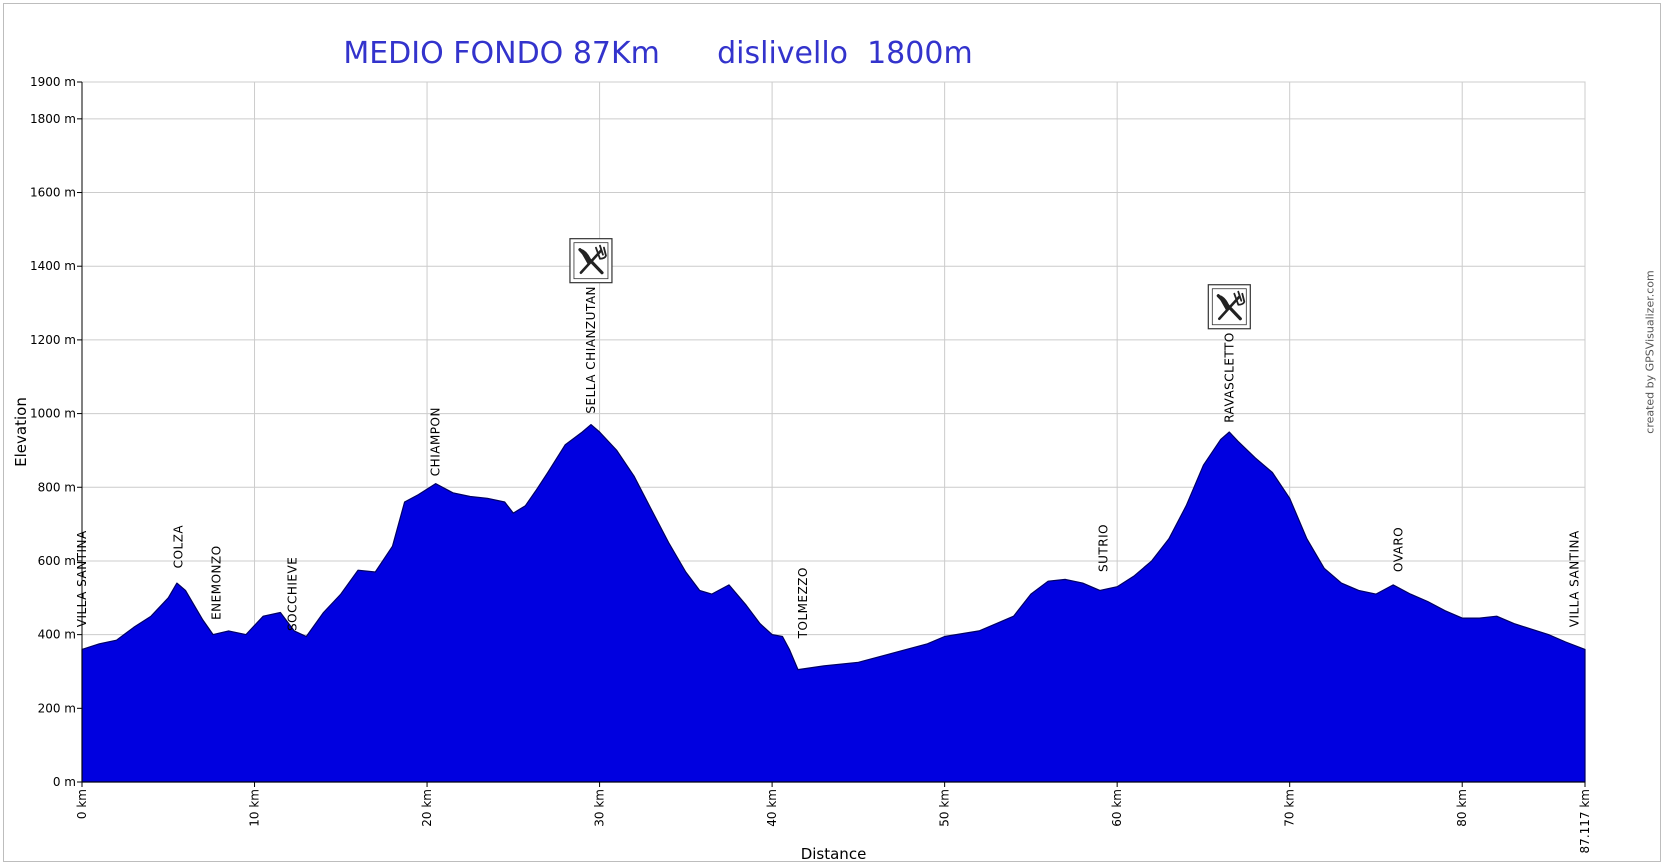 The width and height of the screenshot is (1664, 865). I want to click on y-tick-label: 400 m, so click(57, 635).